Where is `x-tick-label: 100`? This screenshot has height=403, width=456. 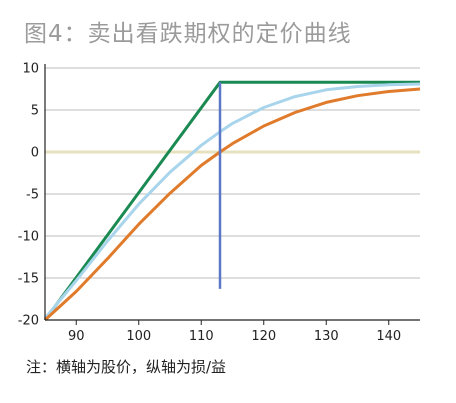
x-tick-label: 100 is located at coordinates (138, 336).